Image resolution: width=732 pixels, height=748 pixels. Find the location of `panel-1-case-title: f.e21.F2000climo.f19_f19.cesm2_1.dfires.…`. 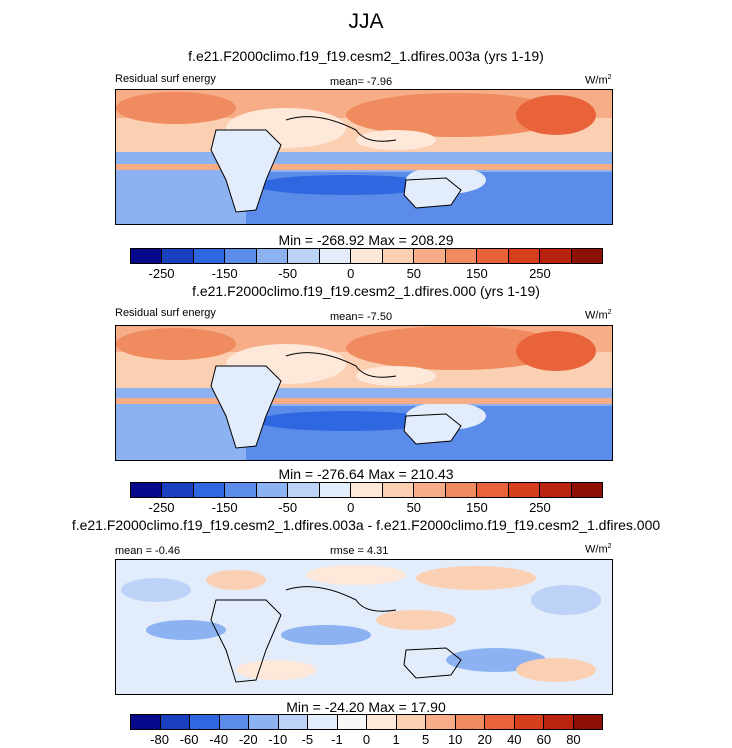

panel-1-case-title: f.e21.F2000climo.f19_f19.cesm2_1.dfires.… is located at coordinates (366, 56).